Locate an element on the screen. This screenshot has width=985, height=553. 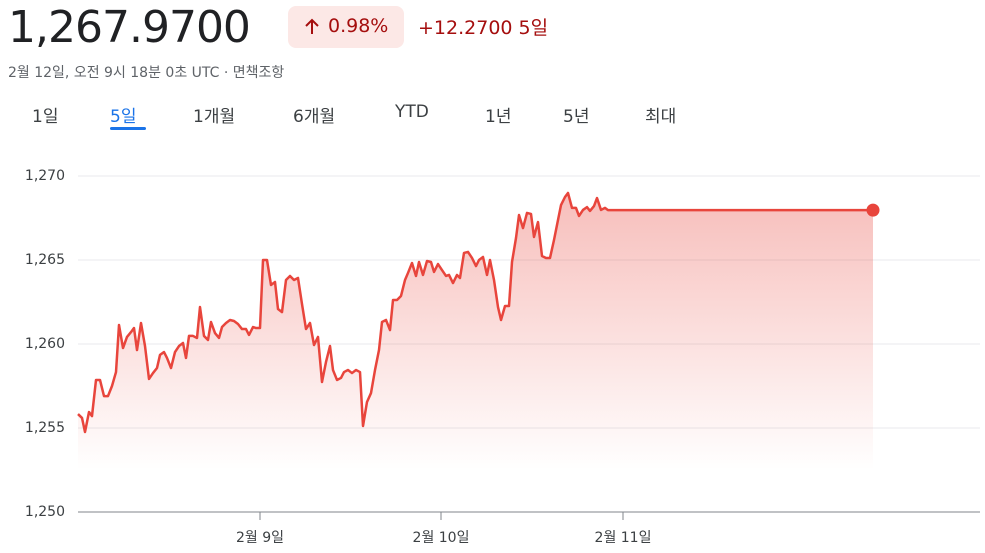
change-badge is located at coordinates (346, 27).